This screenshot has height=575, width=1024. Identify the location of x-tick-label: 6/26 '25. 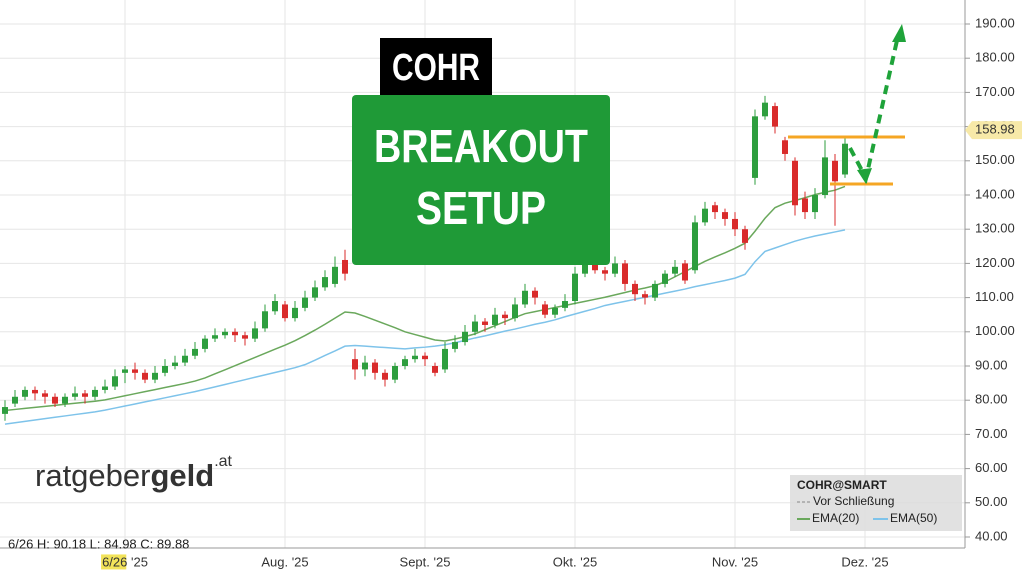
(125, 561).